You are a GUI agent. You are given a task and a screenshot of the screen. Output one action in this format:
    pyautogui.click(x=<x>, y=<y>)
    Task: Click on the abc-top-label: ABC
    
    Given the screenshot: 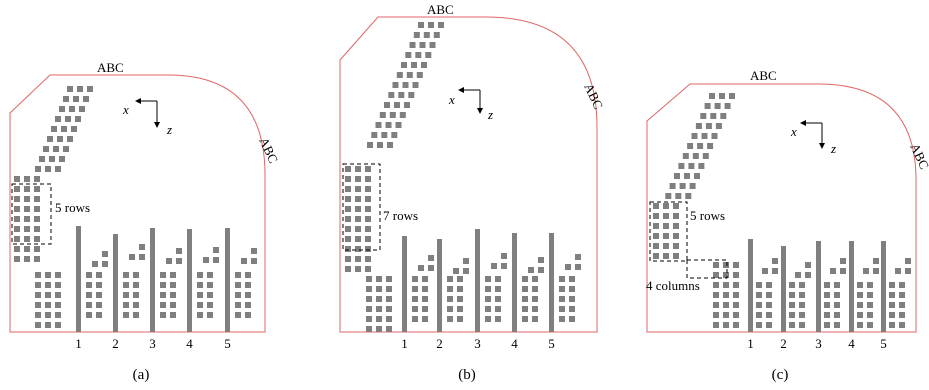 What is the action you would take?
    pyautogui.click(x=110, y=67)
    